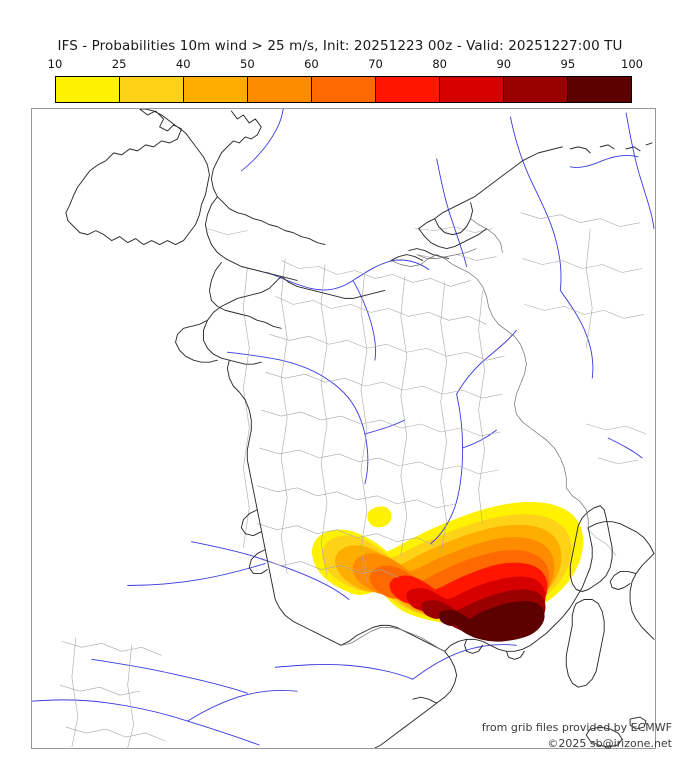 This screenshot has width=680, height=758. What do you see at coordinates (247, 64) in the screenshot?
I see `colorbar-tick-50: 50` at bounding box center [247, 64].